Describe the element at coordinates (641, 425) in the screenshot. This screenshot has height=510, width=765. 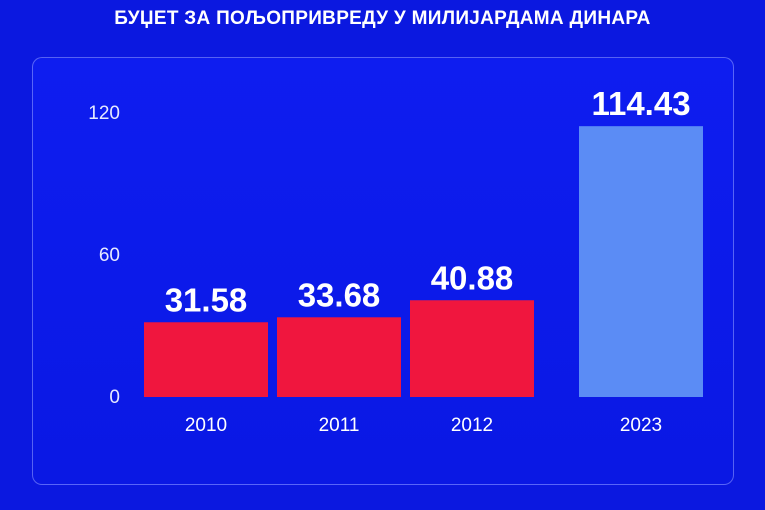
I see `x-tick-label-2023: 2023` at that location.